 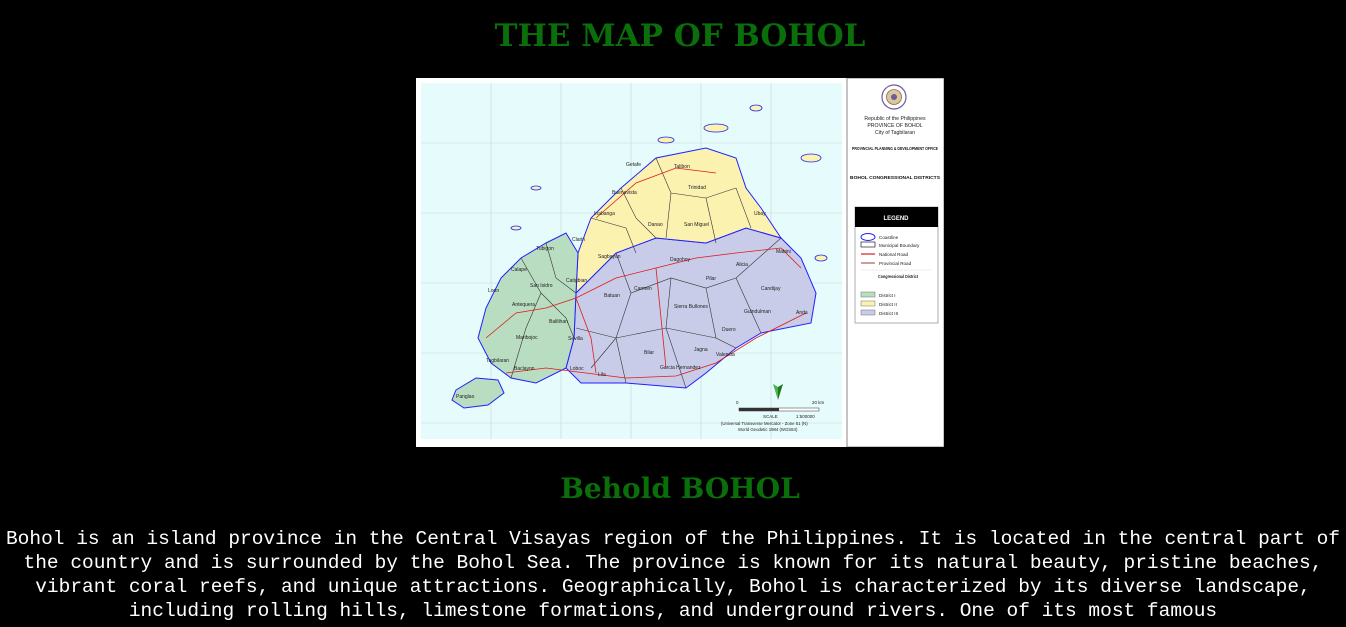 What do you see at coordinates (545, 249) in the screenshot?
I see `town-label: Tubigon` at bounding box center [545, 249].